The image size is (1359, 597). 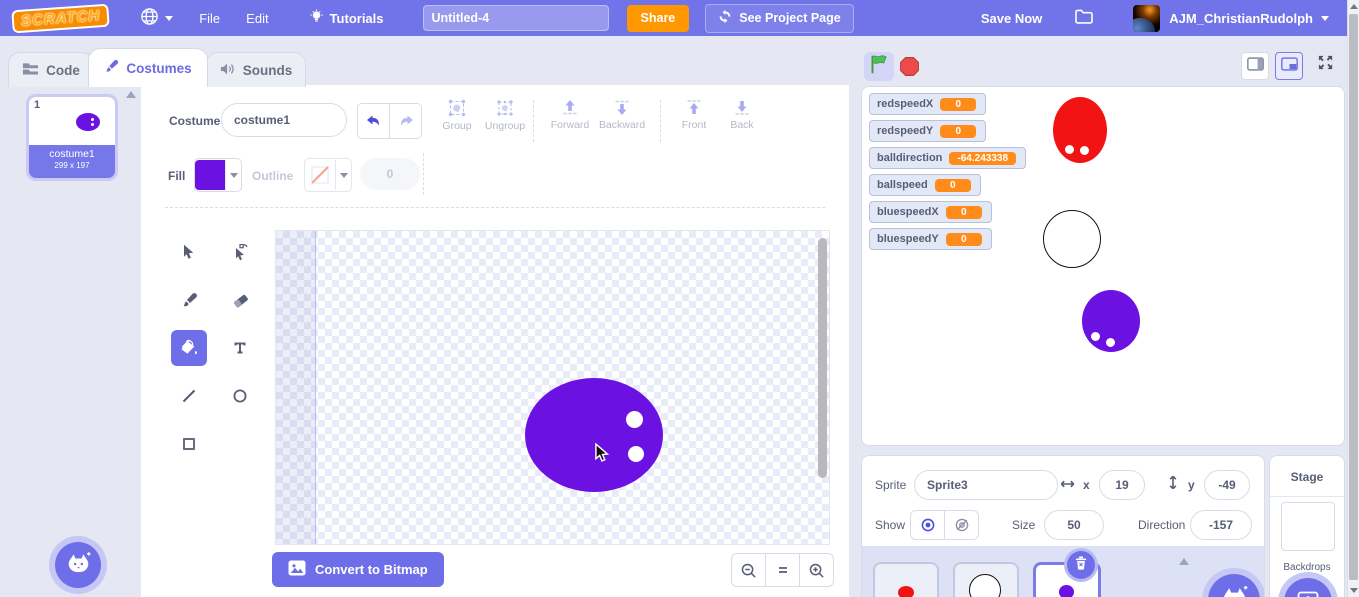 I want to click on outline-color-picker, so click(x=328, y=175).